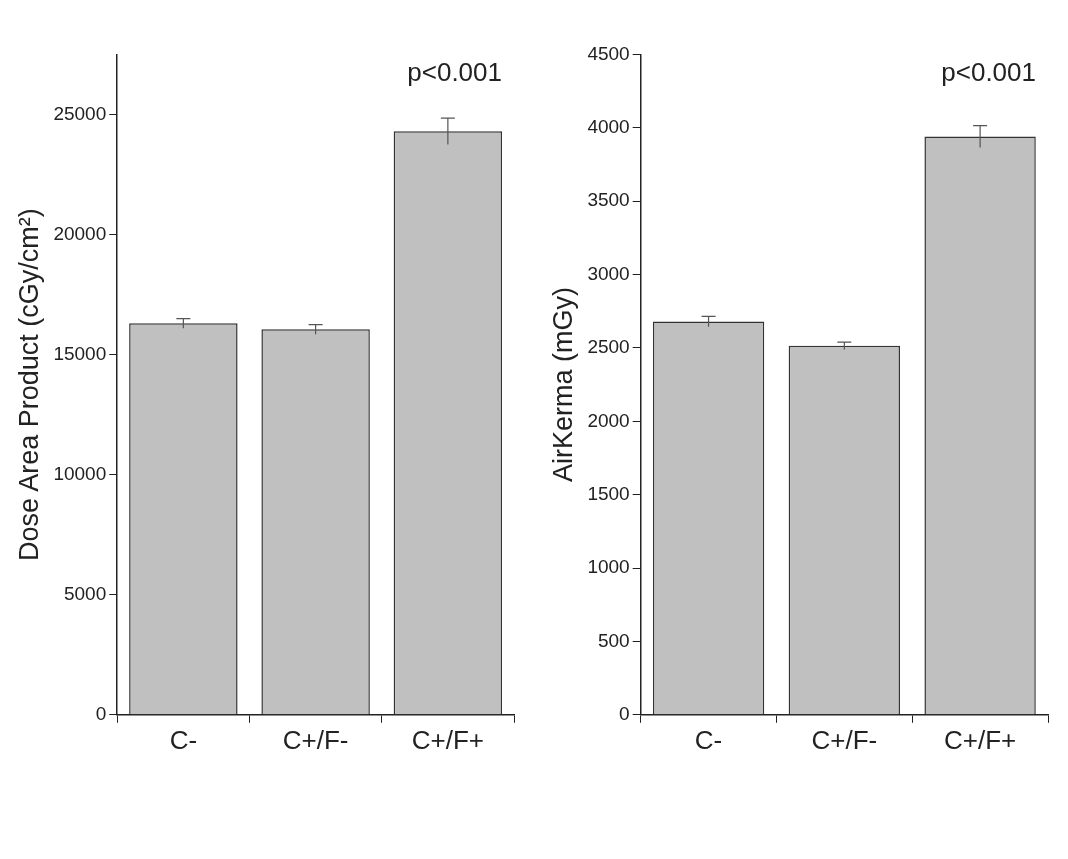 This screenshot has height=859, width=1068. Describe the element at coordinates (80, 113) in the screenshot. I see `y-tick-label: 25000` at that location.